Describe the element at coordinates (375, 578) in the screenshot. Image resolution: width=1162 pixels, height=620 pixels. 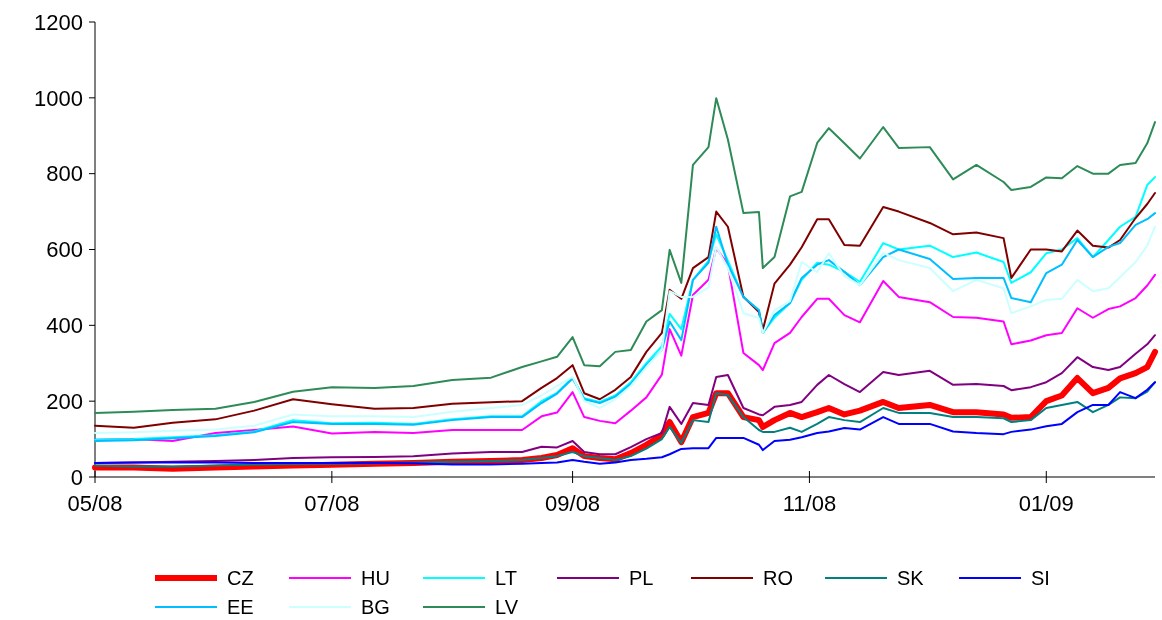
I see `legend-label: HU` at that location.